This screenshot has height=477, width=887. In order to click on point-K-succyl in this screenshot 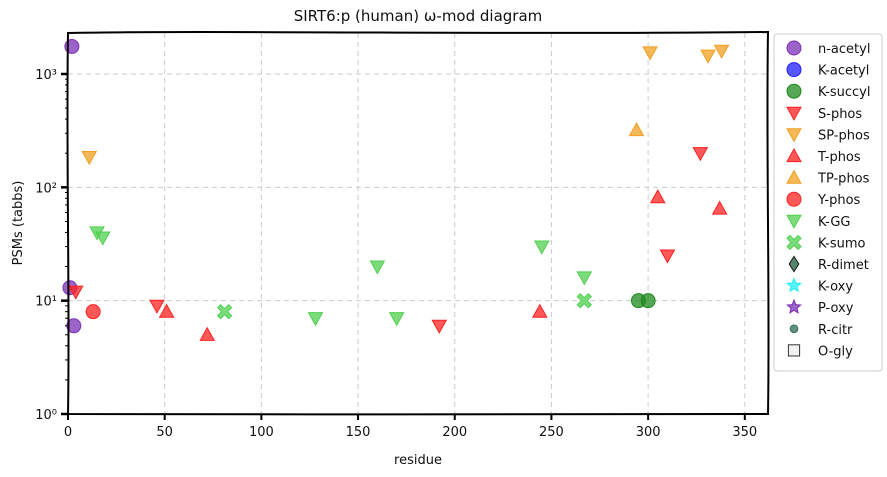, I will do `click(648, 301)`.